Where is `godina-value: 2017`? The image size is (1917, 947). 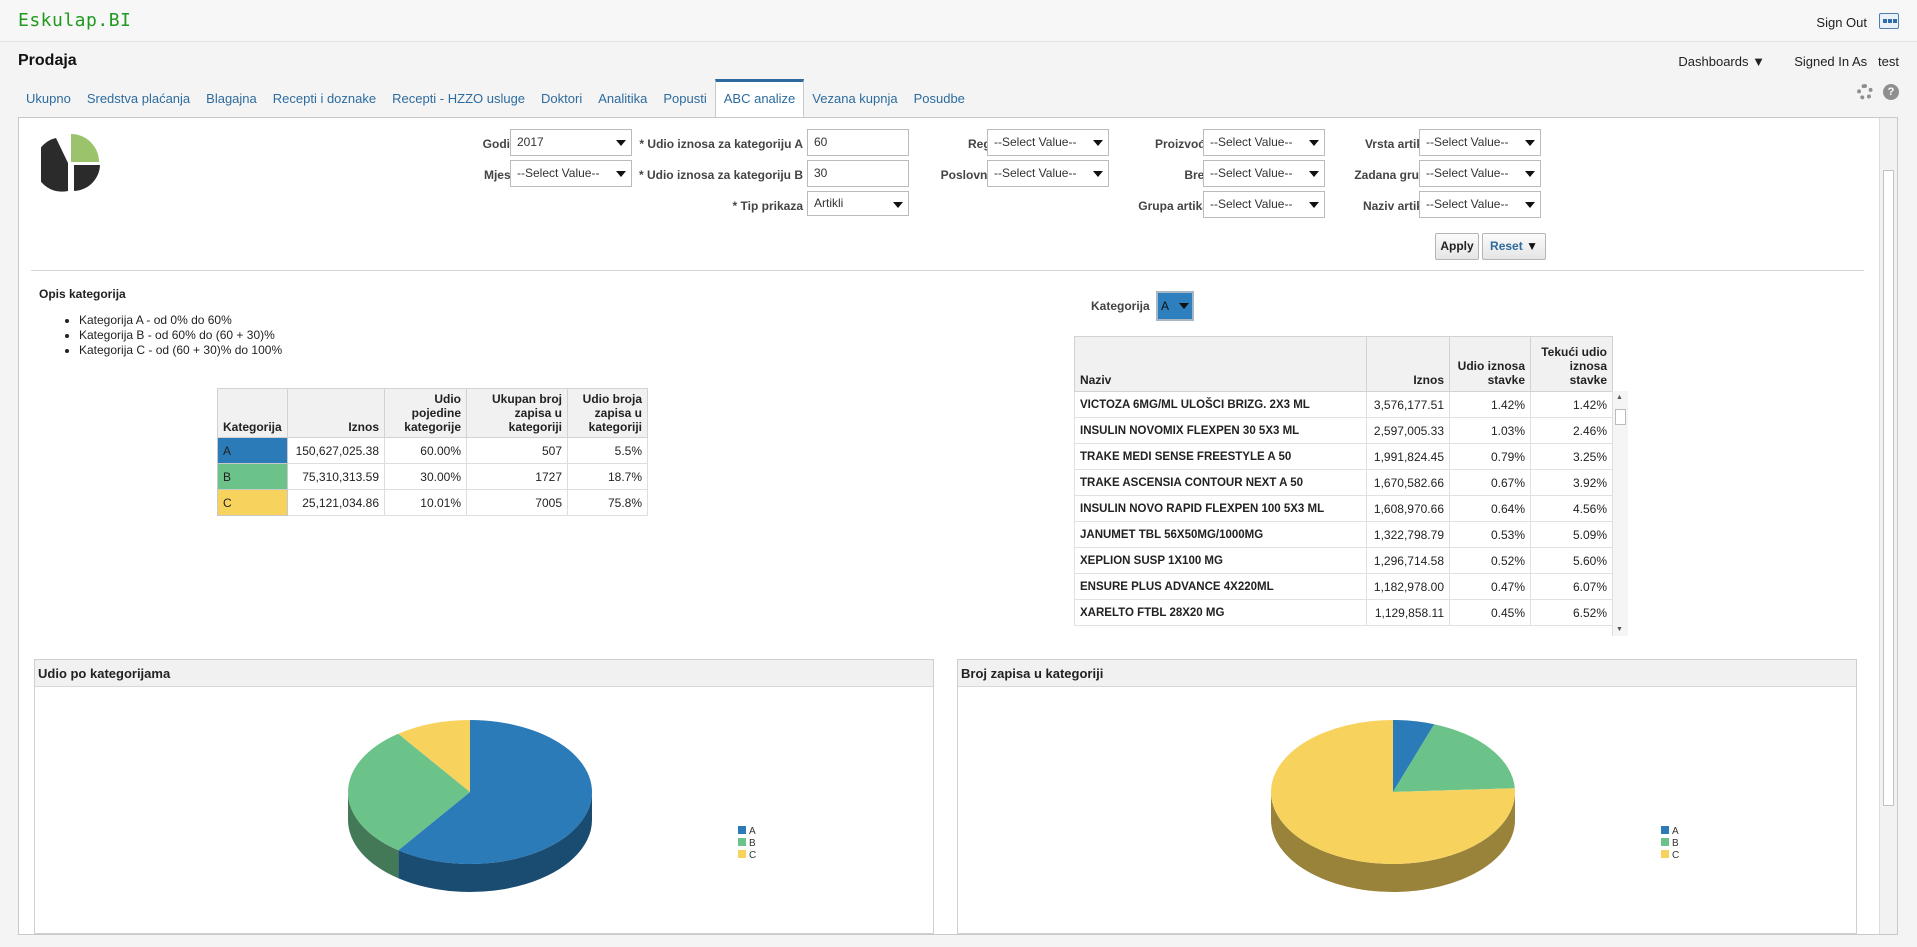 godina-value: 2017 is located at coordinates (530, 142).